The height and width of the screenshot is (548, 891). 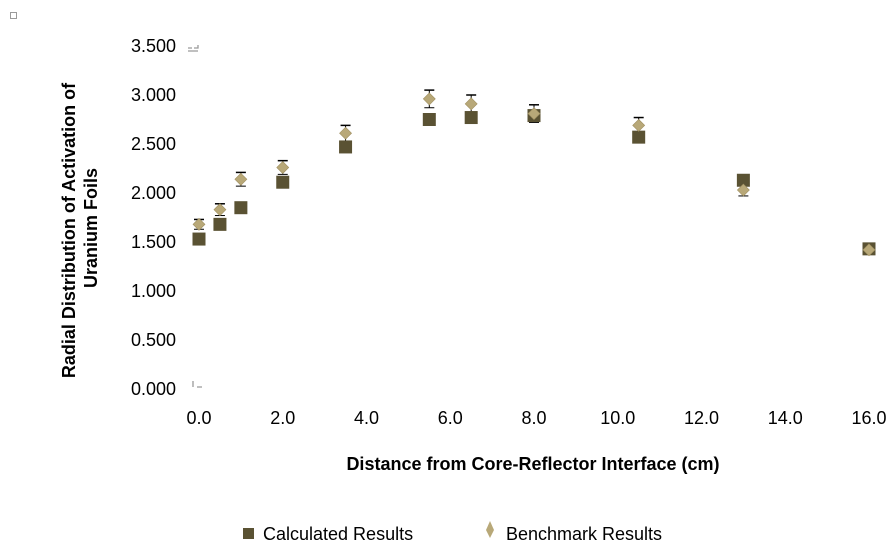 What do you see at coordinates (198, 418) in the screenshot?
I see `x-tick-label: 0.0` at bounding box center [198, 418].